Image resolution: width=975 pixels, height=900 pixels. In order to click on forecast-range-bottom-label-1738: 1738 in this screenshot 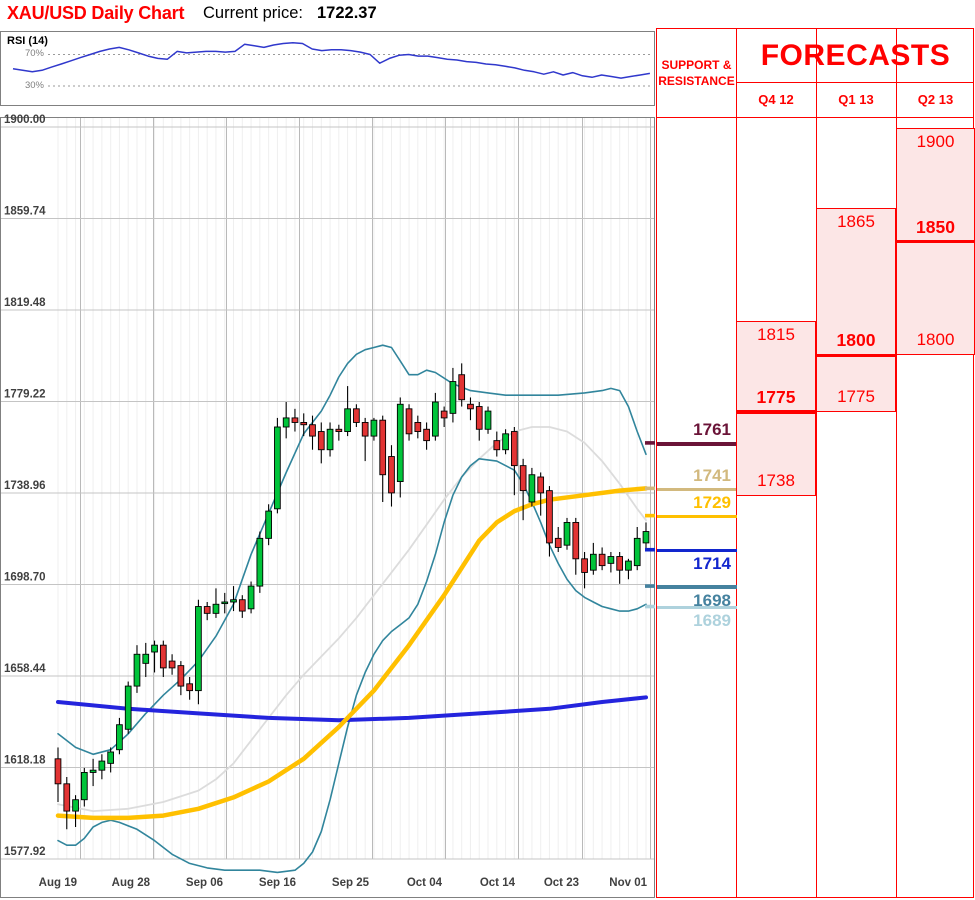, I will do `click(776, 481)`.